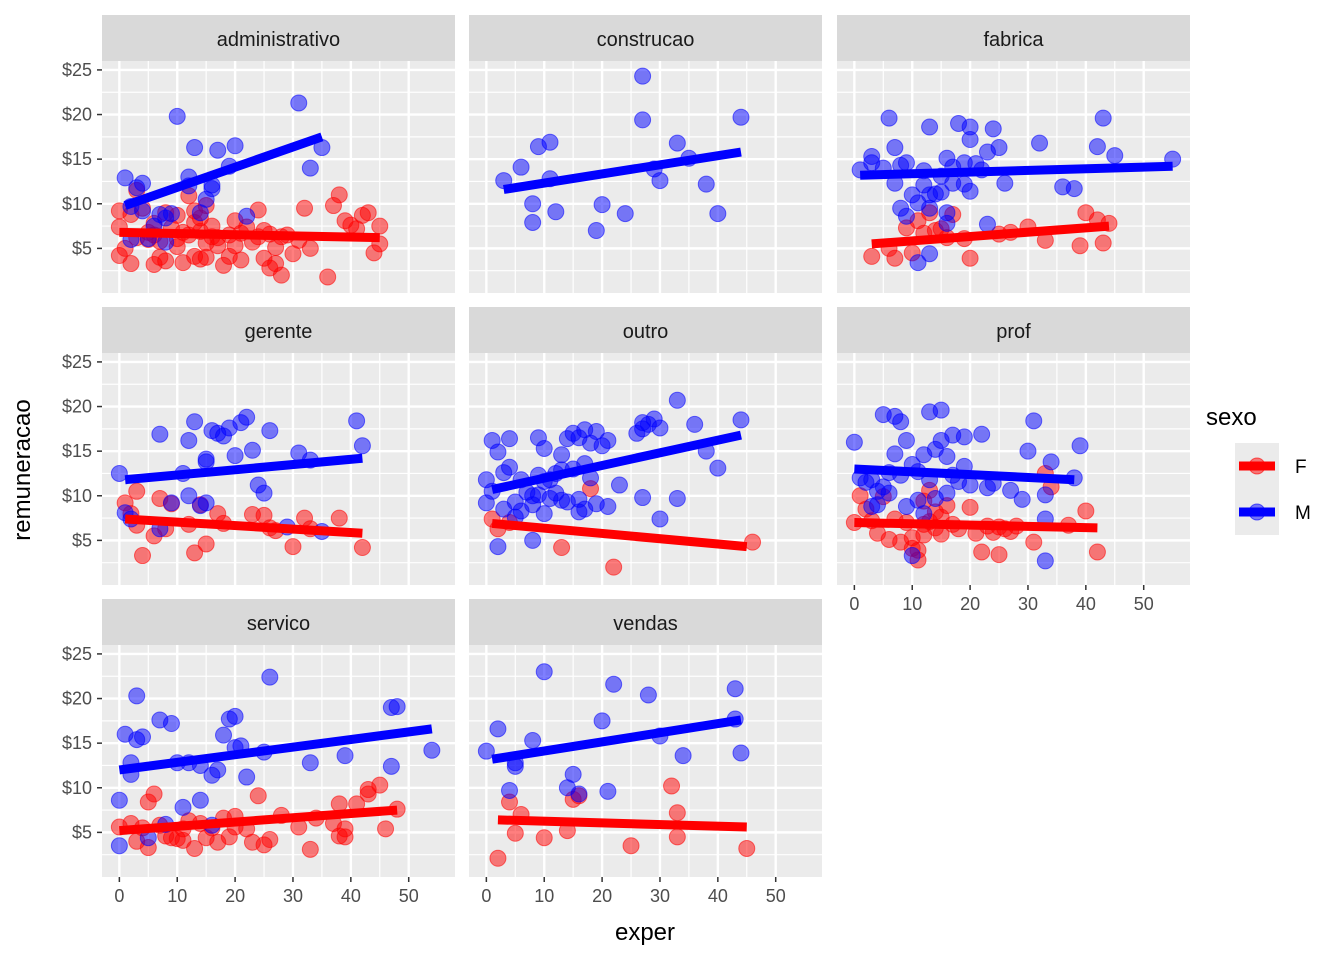 Image resolution: width=1344 pixels, height=960 pixels. I want to click on gridlines, so click(645, 469).